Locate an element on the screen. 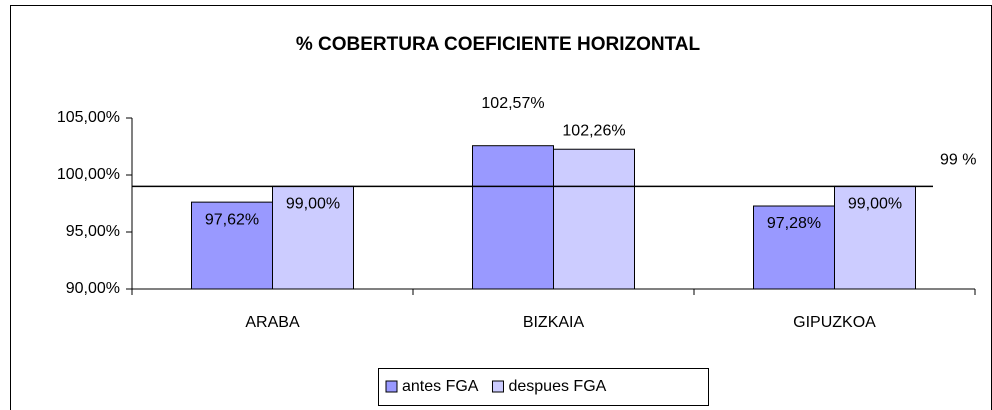  x-tick-label: ARABA is located at coordinates (272, 322).